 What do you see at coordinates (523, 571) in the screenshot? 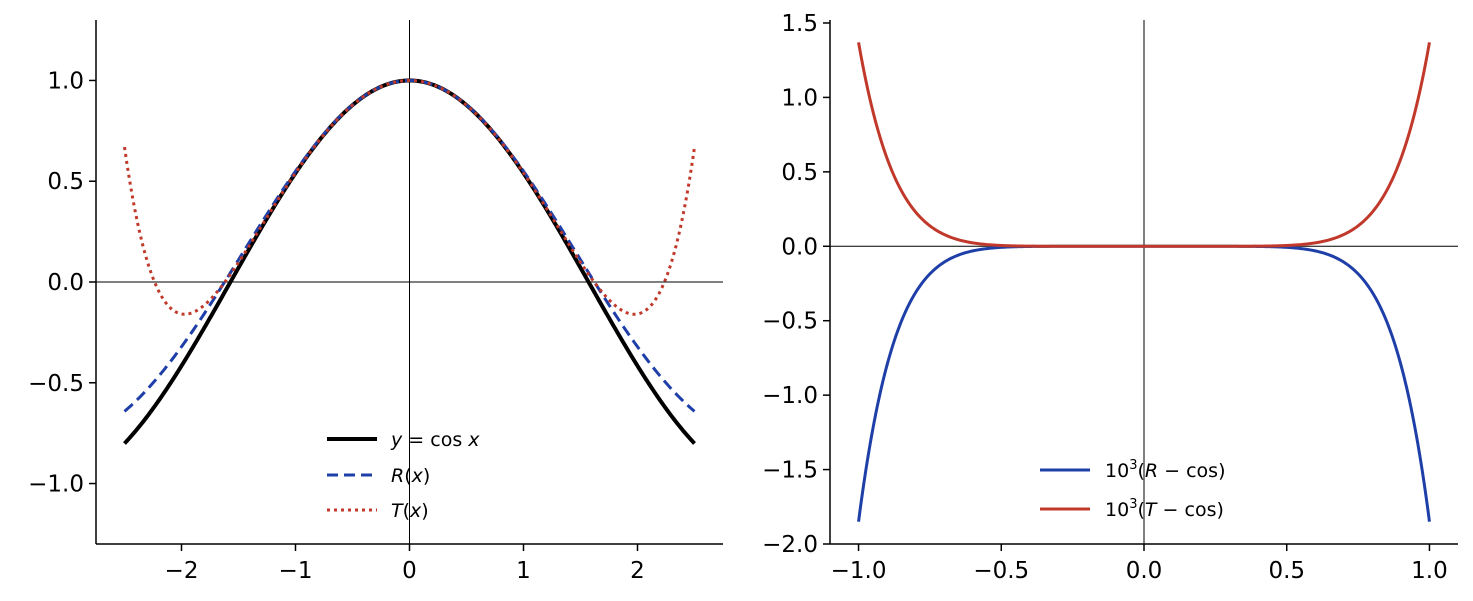
I see `x-tick-label: 1` at bounding box center [523, 571].